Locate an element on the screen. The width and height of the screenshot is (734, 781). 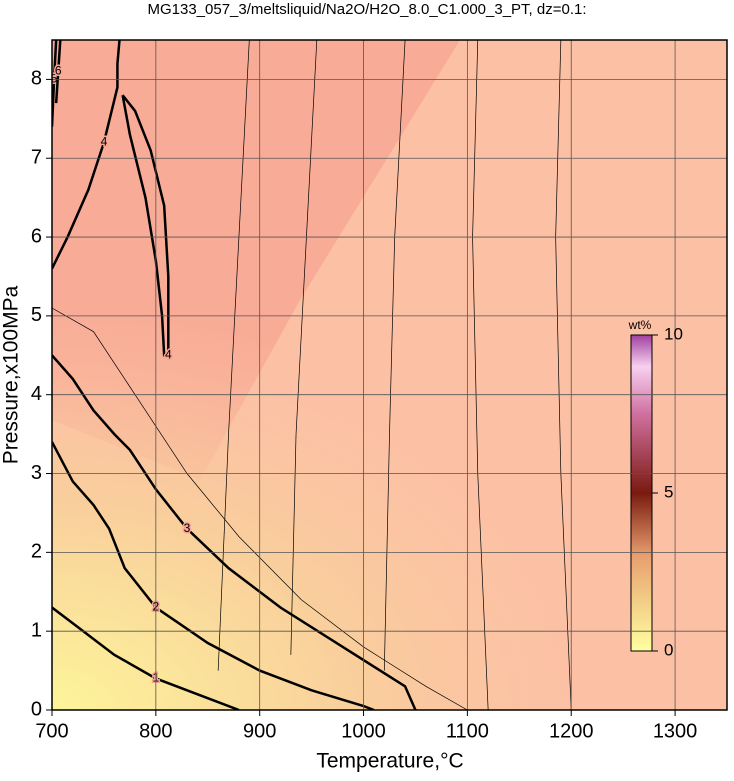
y-tick-label: 4 is located at coordinates (36, 394).